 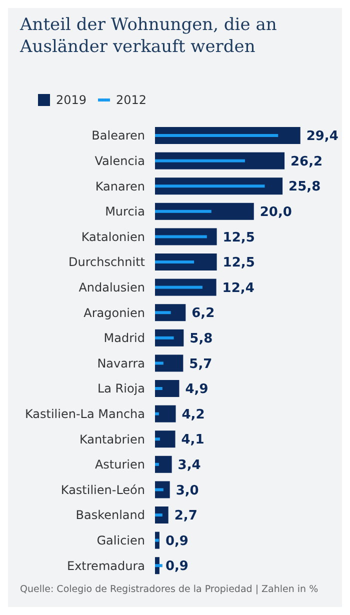 I want to click on y-tick-label: Andalusien, so click(x=111, y=287).